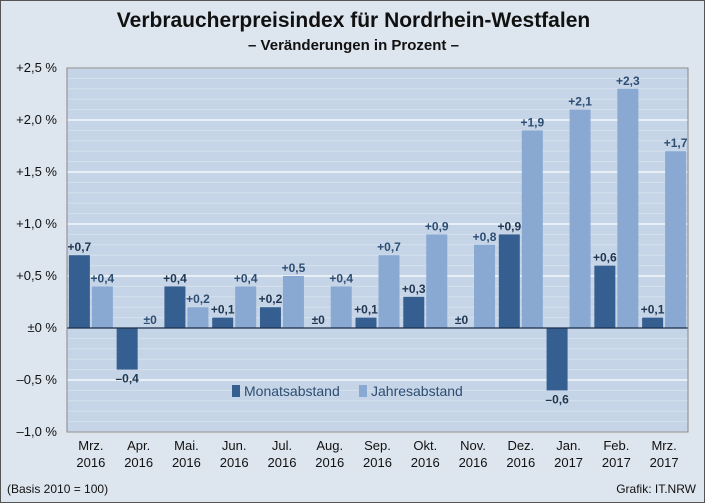 The width and height of the screenshot is (705, 504). I want to click on data-label: –0,6, so click(557, 399).